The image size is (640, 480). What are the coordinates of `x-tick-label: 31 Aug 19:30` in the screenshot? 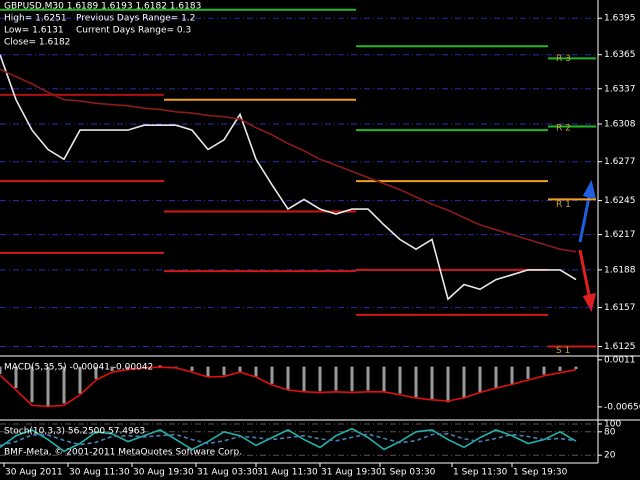 It's located at (351, 473).